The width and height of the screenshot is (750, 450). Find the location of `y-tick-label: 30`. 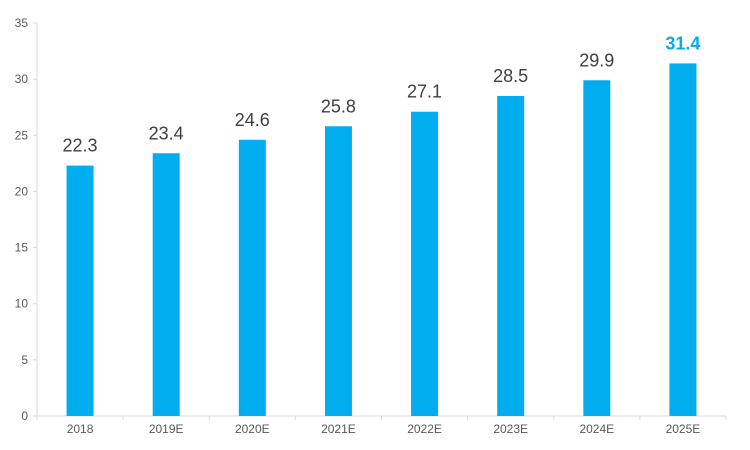

y-tick-label: 30 is located at coordinates (22, 79).